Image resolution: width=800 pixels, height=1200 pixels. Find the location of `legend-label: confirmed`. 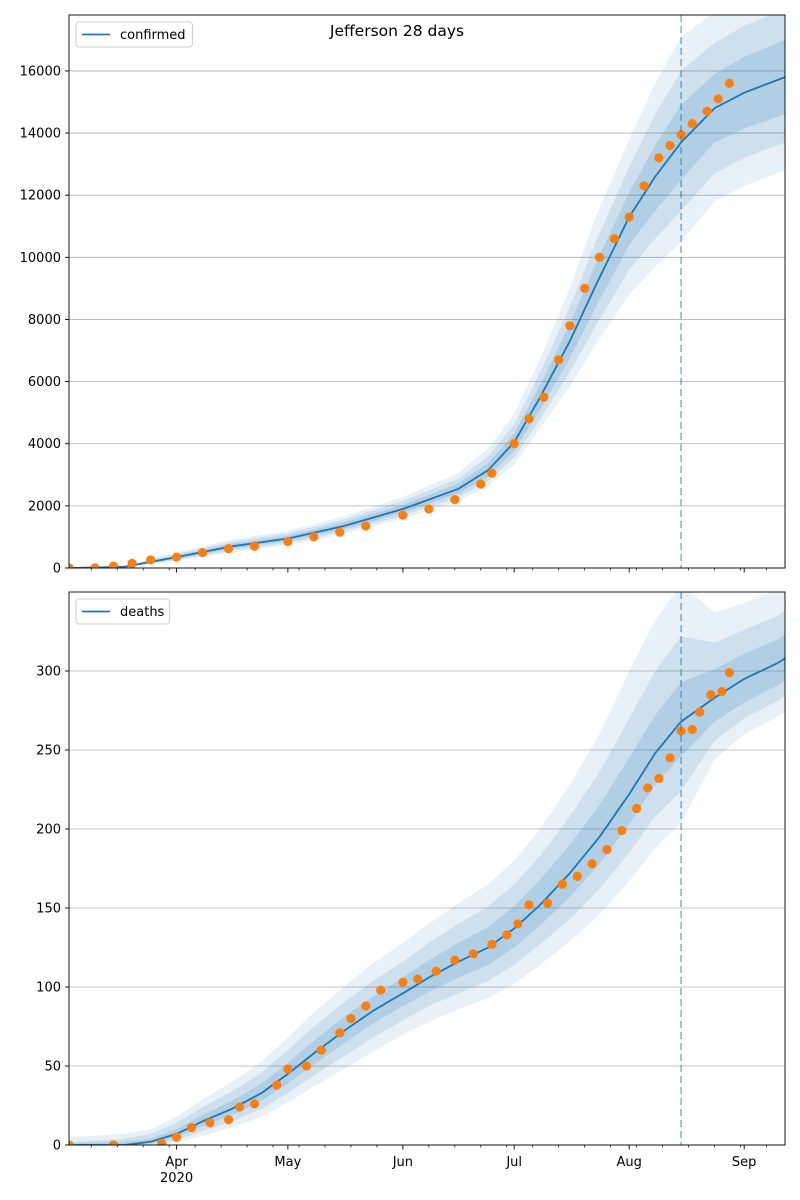

legend-label: confirmed is located at coordinates (153, 35).